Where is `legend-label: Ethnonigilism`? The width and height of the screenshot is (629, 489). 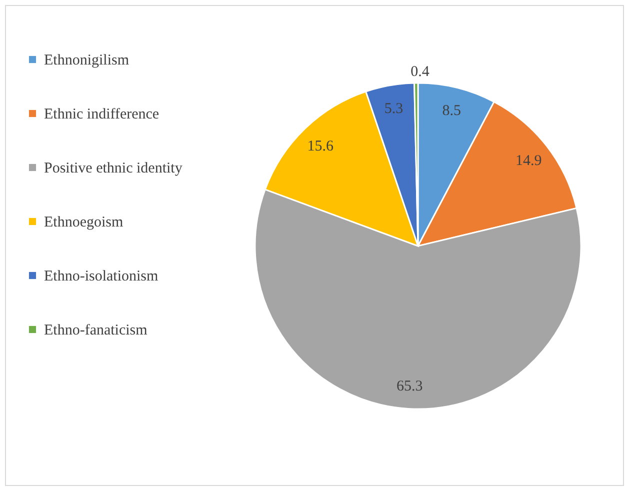
legend-label: Ethnonigilism is located at coordinates (87, 60).